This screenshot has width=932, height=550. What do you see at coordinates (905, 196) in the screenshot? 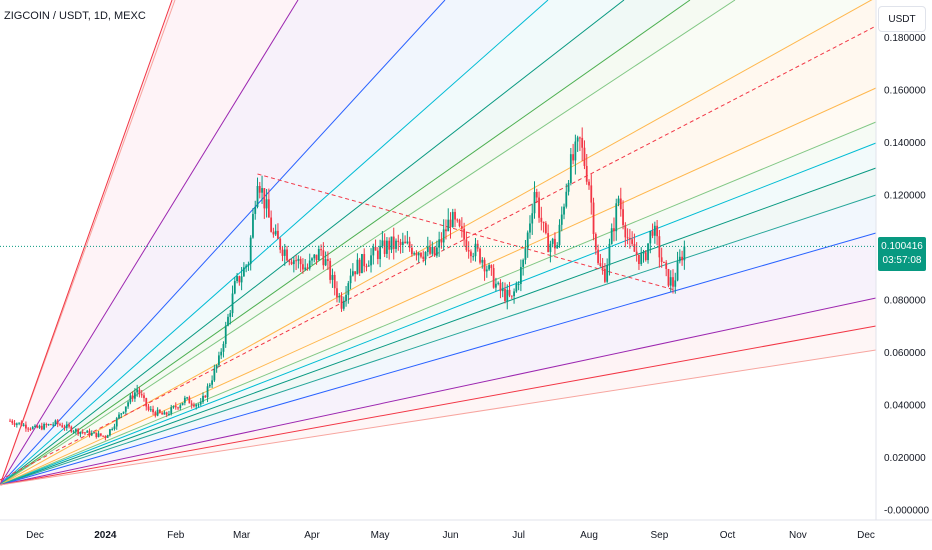
I see `y-tick-label: 0.120000` at bounding box center [905, 196].